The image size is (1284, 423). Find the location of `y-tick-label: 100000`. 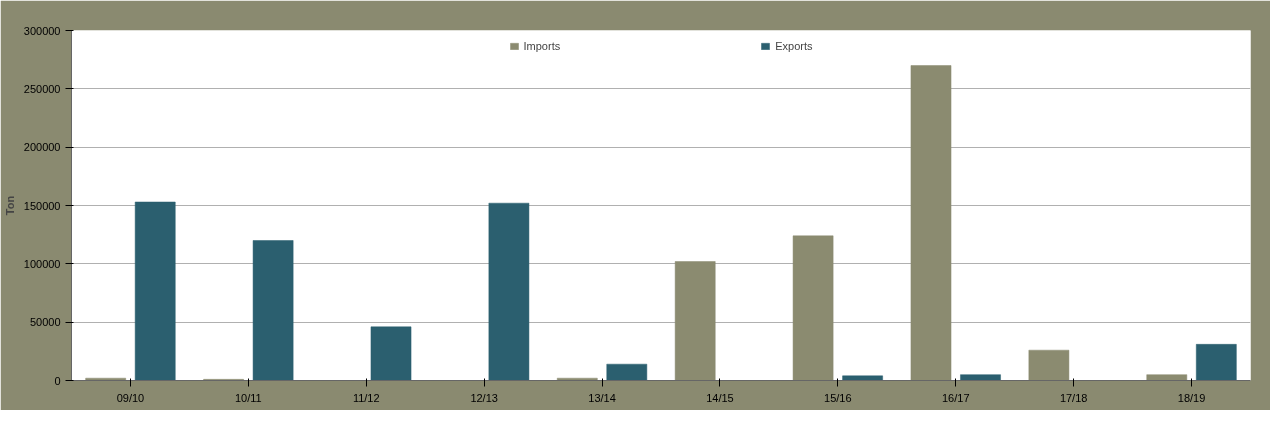

y-tick-label: 100000 is located at coordinates (42, 263).